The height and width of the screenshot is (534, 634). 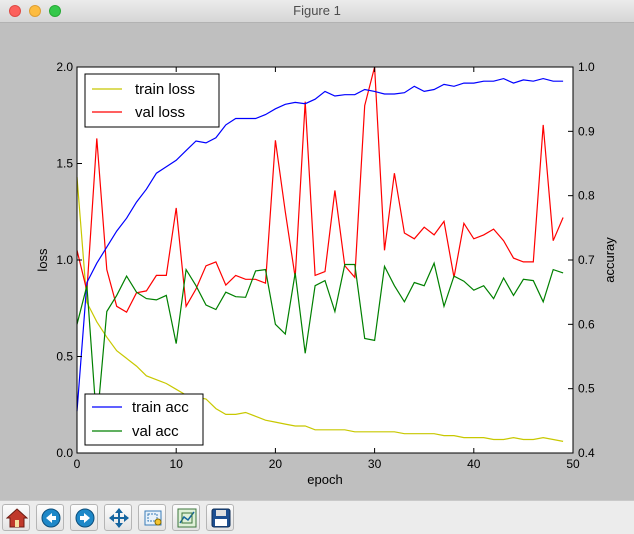 I want to click on legend-acc-box, so click(x=144, y=419).